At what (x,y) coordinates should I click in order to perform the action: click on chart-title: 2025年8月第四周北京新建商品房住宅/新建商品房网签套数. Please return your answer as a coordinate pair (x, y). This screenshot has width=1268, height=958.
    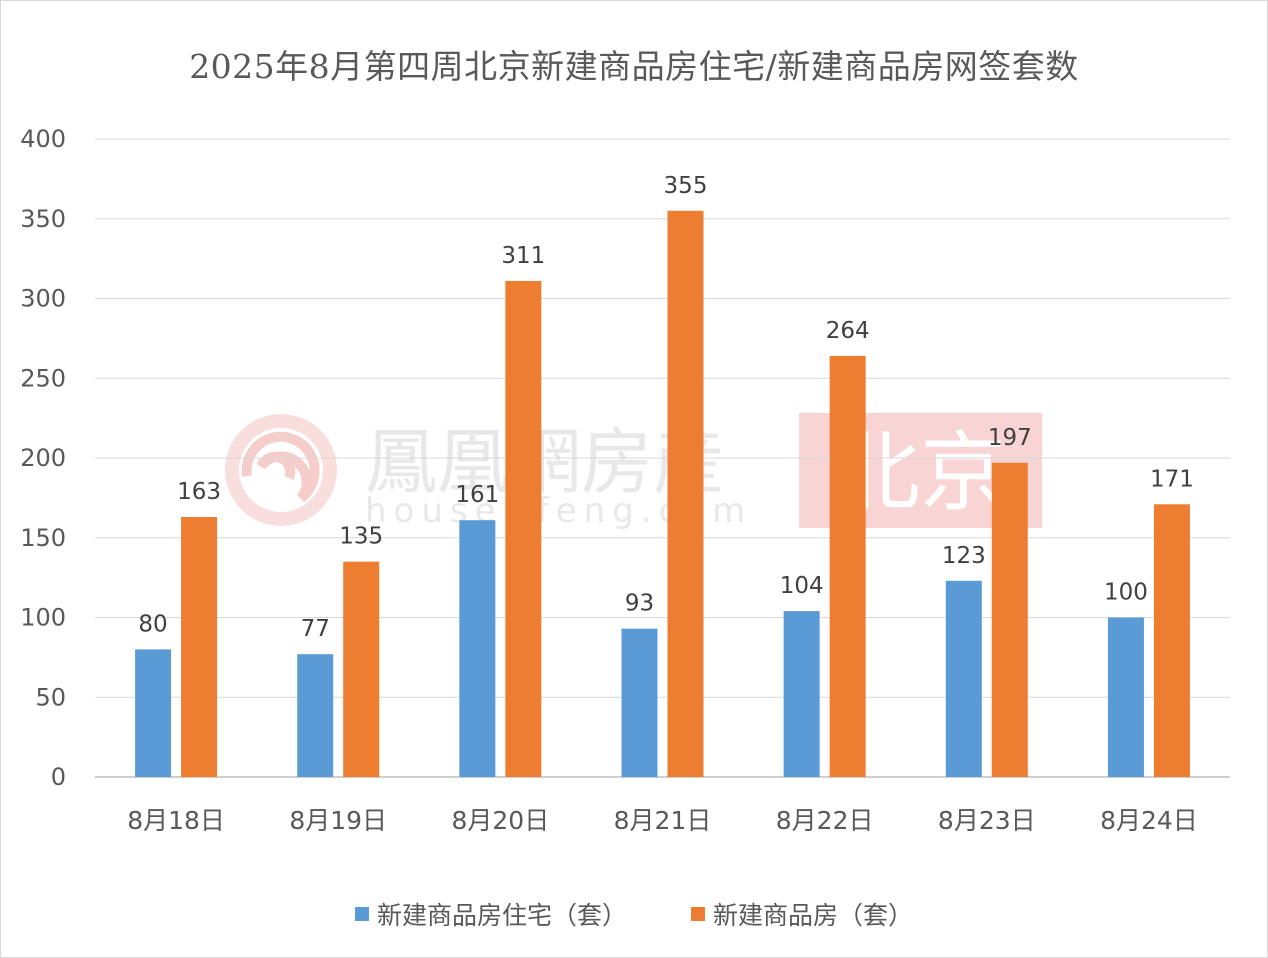
    Looking at the image, I should click on (634, 66).